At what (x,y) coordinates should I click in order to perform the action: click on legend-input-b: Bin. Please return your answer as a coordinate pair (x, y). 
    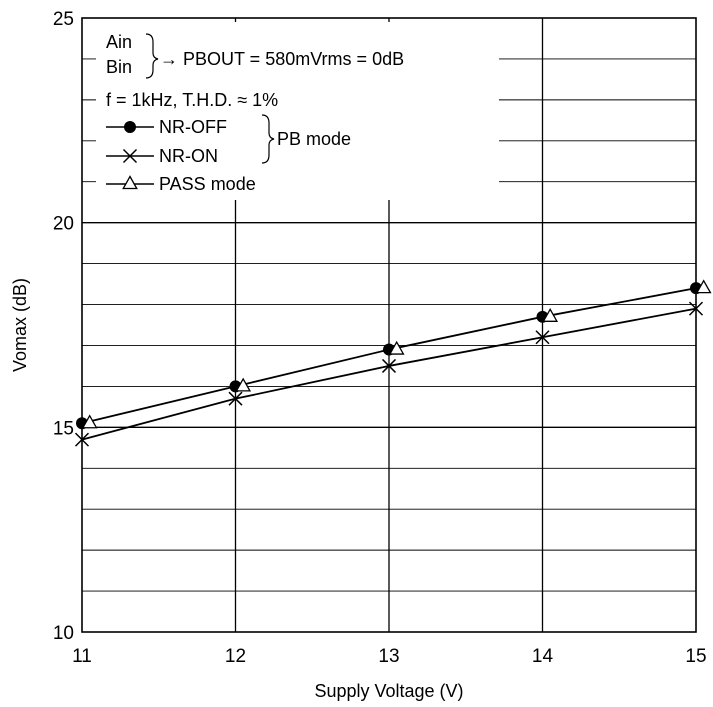
    Looking at the image, I should click on (119, 67).